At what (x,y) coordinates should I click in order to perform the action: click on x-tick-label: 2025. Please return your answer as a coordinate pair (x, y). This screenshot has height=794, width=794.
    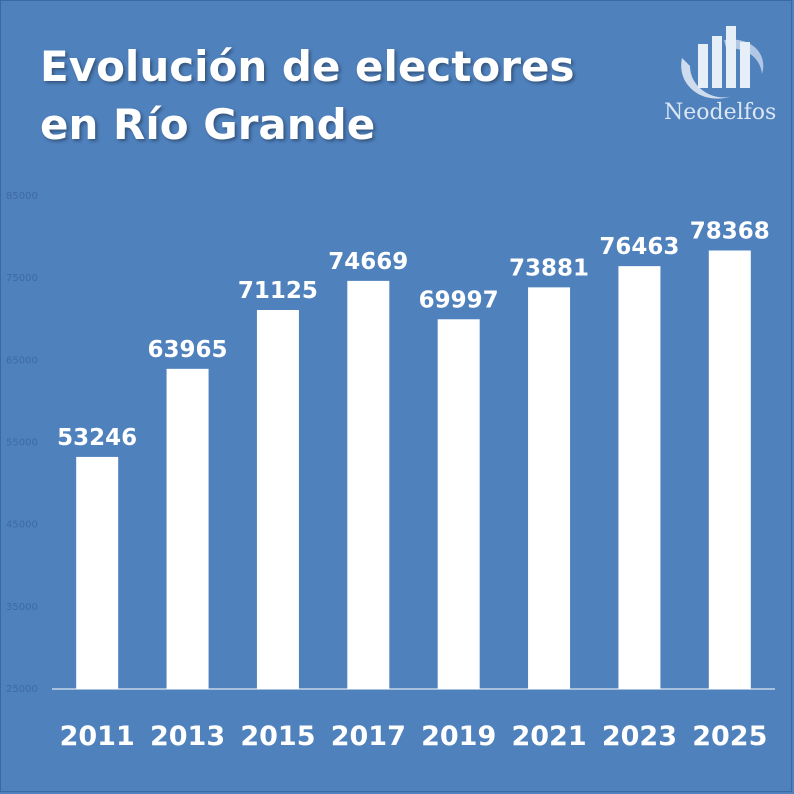
    Looking at the image, I should click on (729, 736).